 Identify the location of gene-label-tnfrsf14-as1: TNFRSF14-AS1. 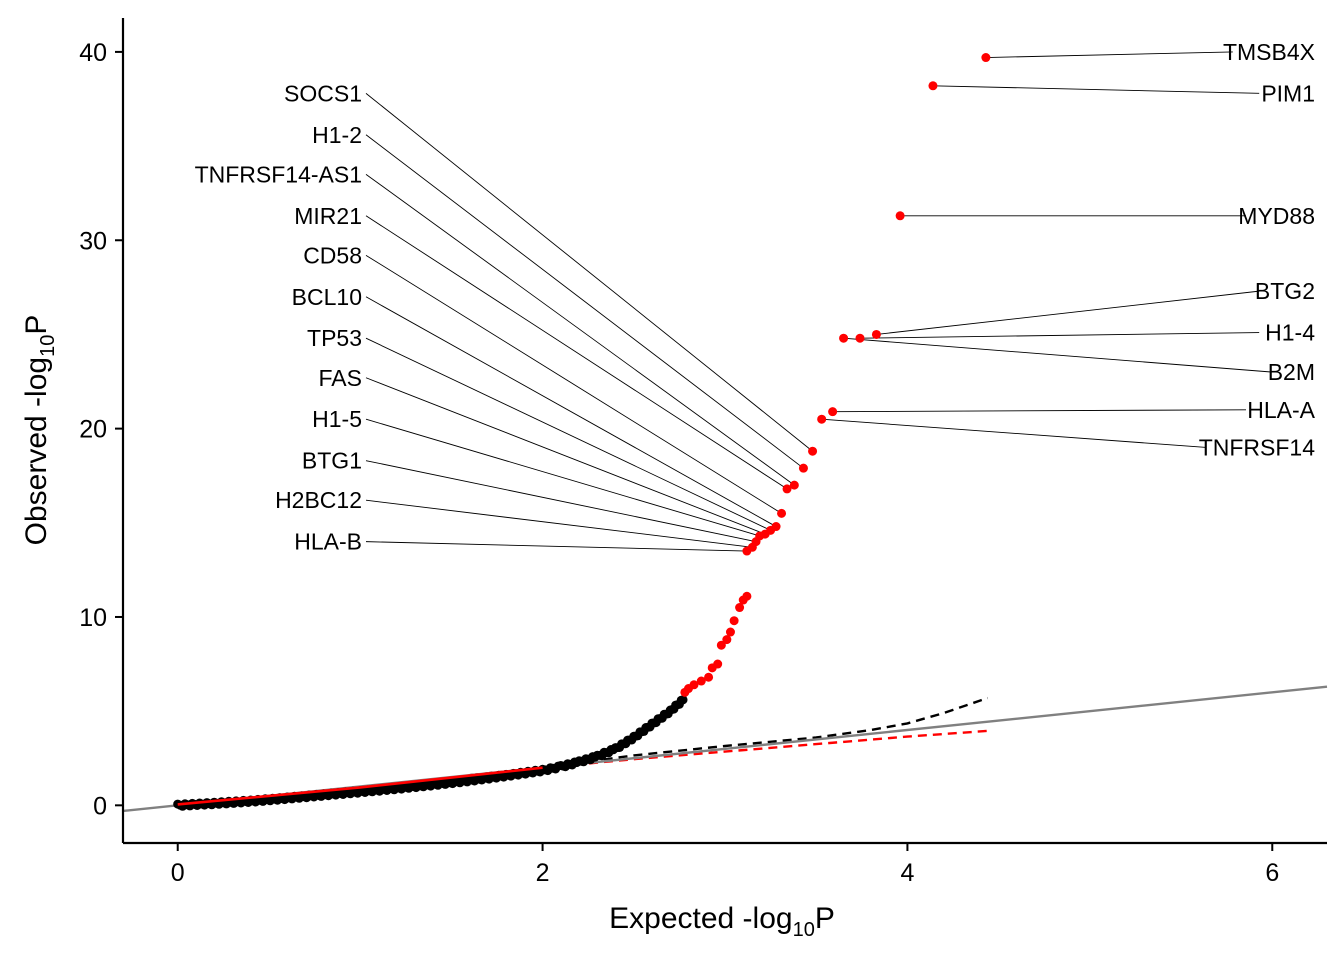
(278, 174).